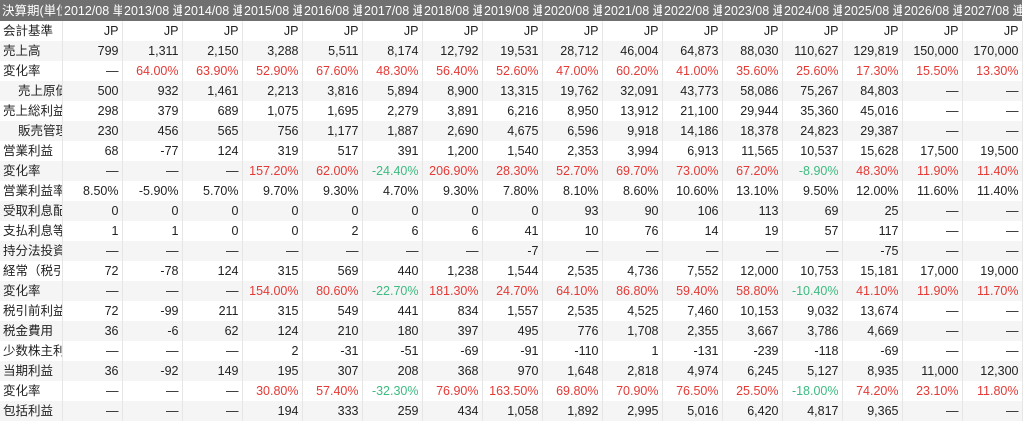 The height and width of the screenshot is (426, 1024). What do you see at coordinates (872, 291) in the screenshot?
I see `value-cell: 41.10%` at bounding box center [872, 291].